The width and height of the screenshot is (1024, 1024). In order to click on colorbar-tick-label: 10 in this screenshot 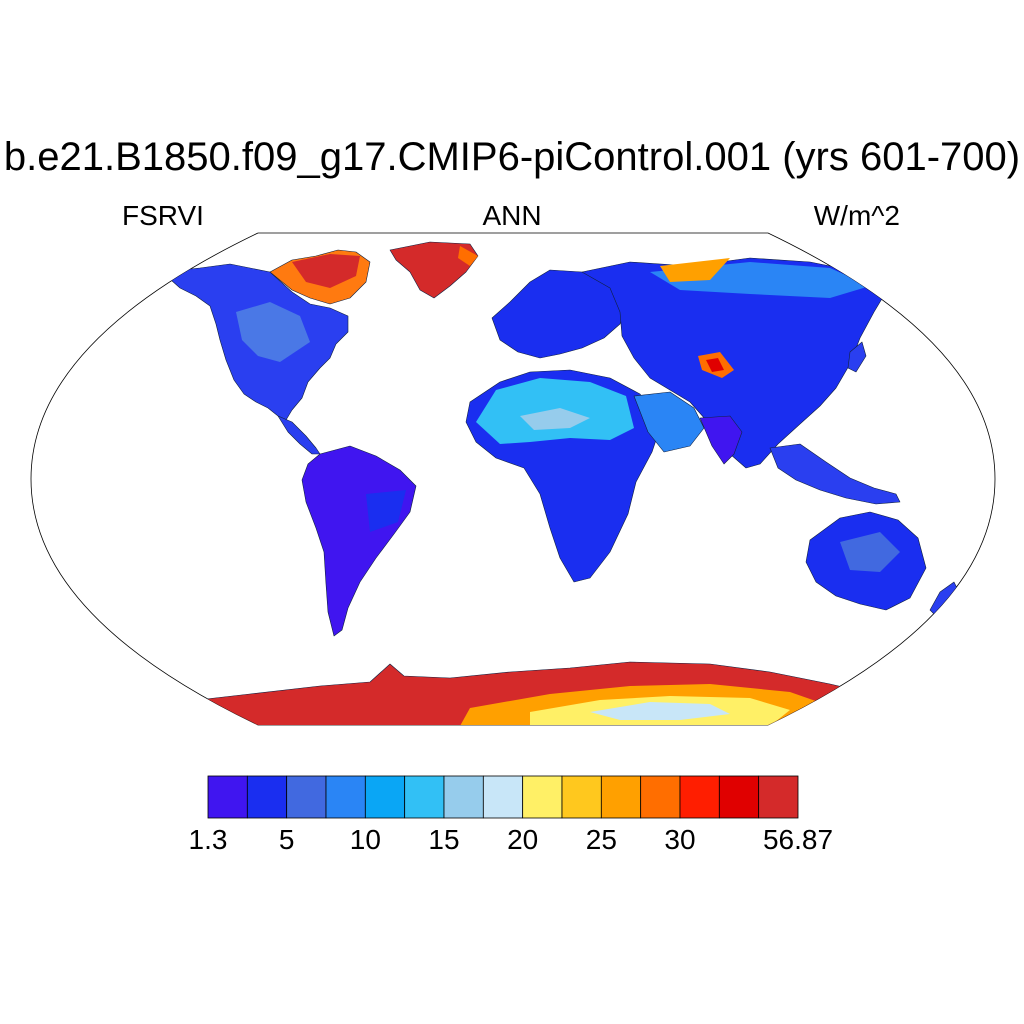, I will do `click(365, 839)`.